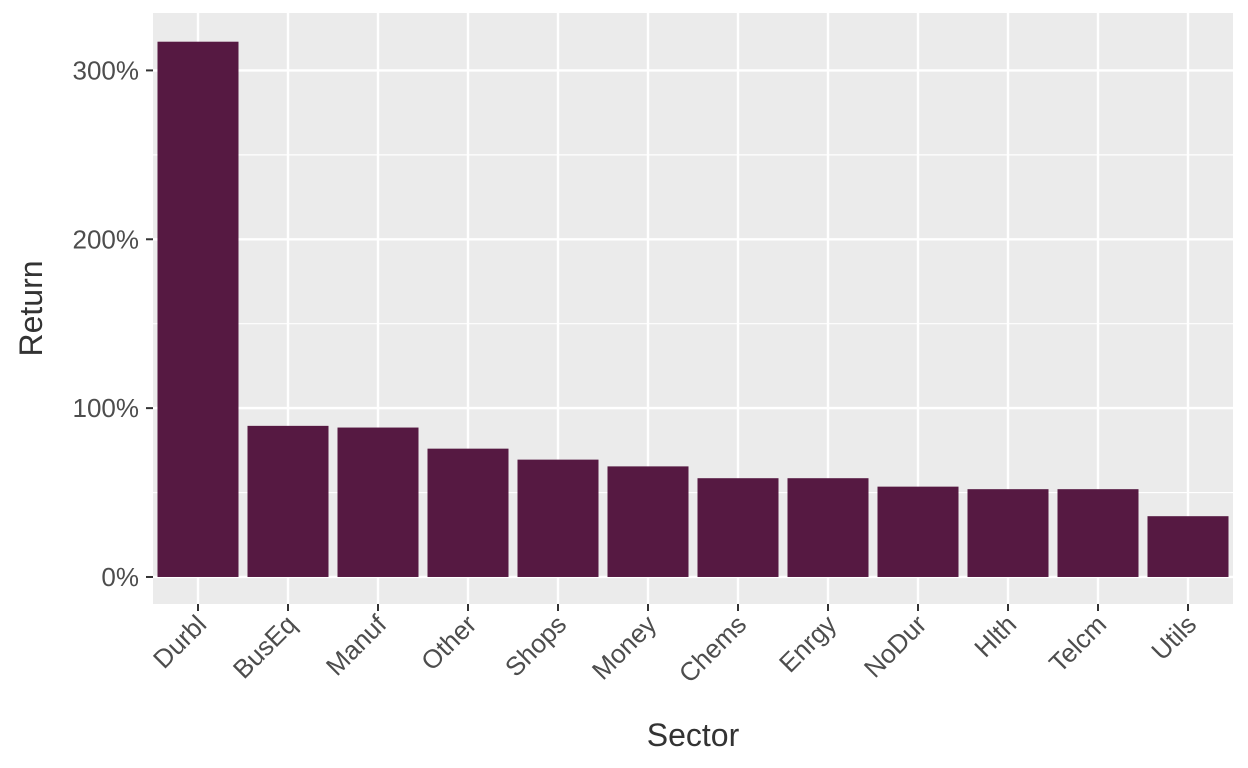 Image resolution: width=1248 pixels, height=768 pixels. What do you see at coordinates (807, 643) in the screenshot?
I see `x-tick-label: Enrgy` at bounding box center [807, 643].